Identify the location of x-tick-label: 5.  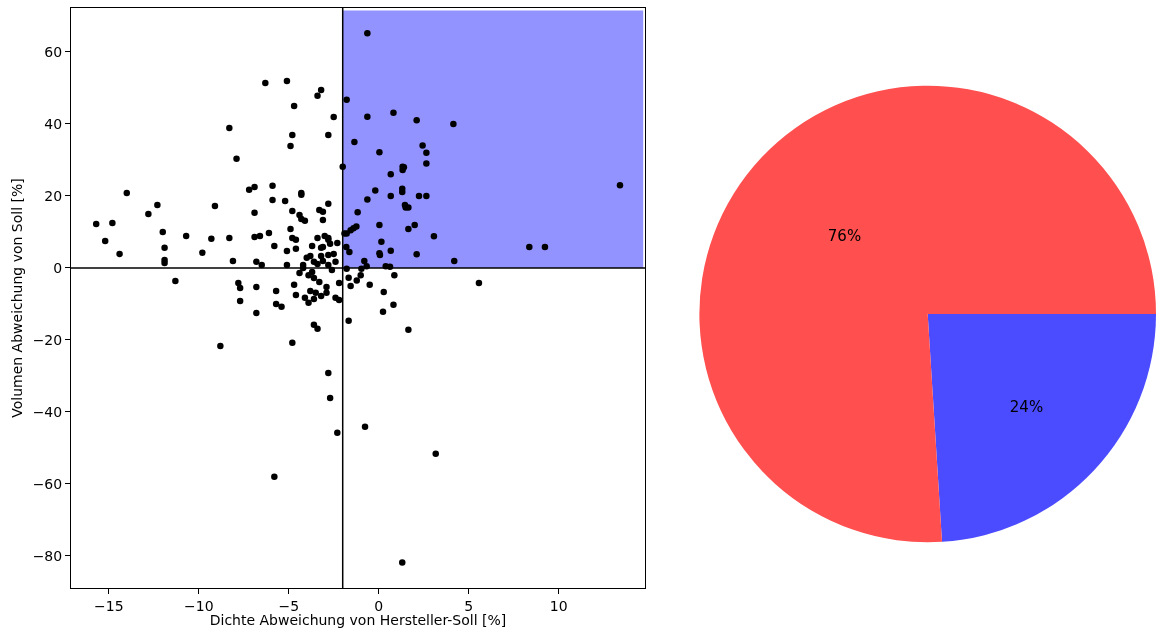
(469, 605).